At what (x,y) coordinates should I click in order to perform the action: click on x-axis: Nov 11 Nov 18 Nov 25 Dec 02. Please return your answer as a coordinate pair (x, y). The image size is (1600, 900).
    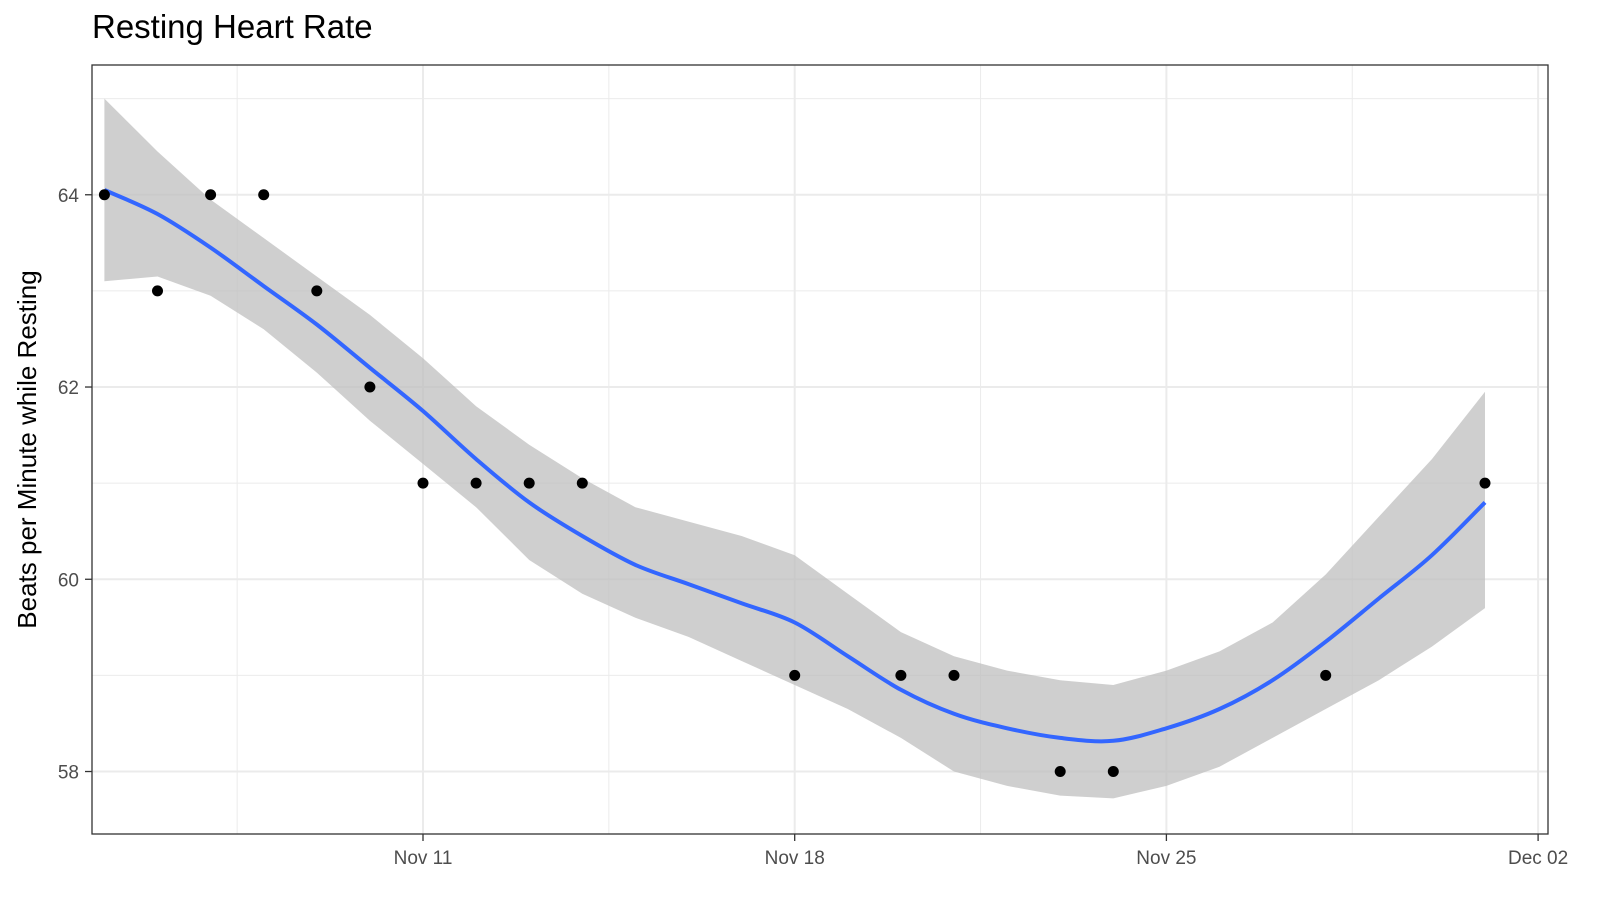
    Looking at the image, I should click on (981, 851).